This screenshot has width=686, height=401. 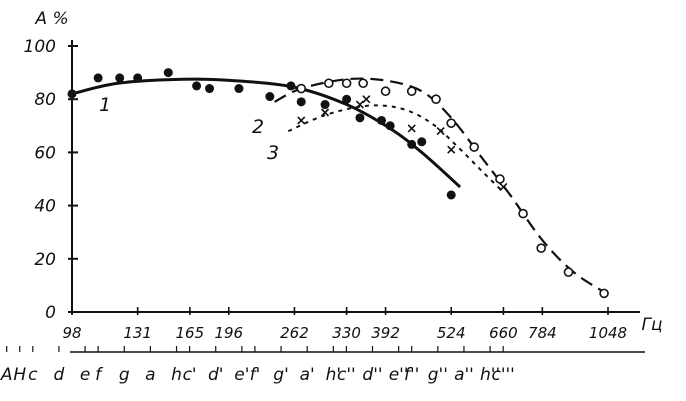 I want to click on note-tick-label: a, so click(x=150, y=375).